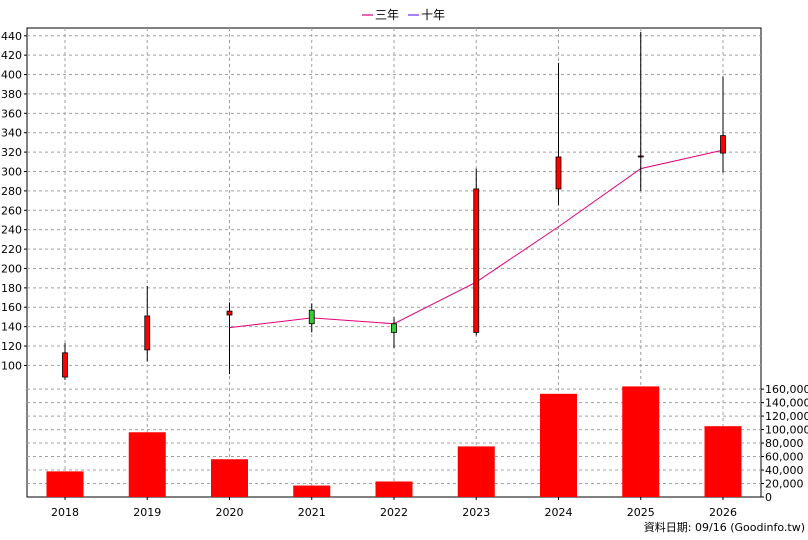  I want to click on volume-tick-label: 40,000, so click(784, 470).